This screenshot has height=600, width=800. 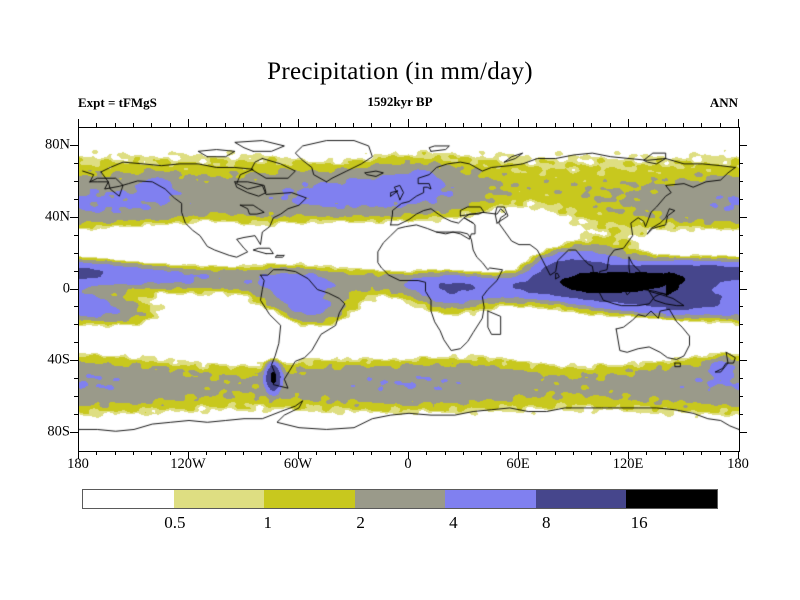 I want to click on y-axis-label: 0, so click(x=66, y=288).